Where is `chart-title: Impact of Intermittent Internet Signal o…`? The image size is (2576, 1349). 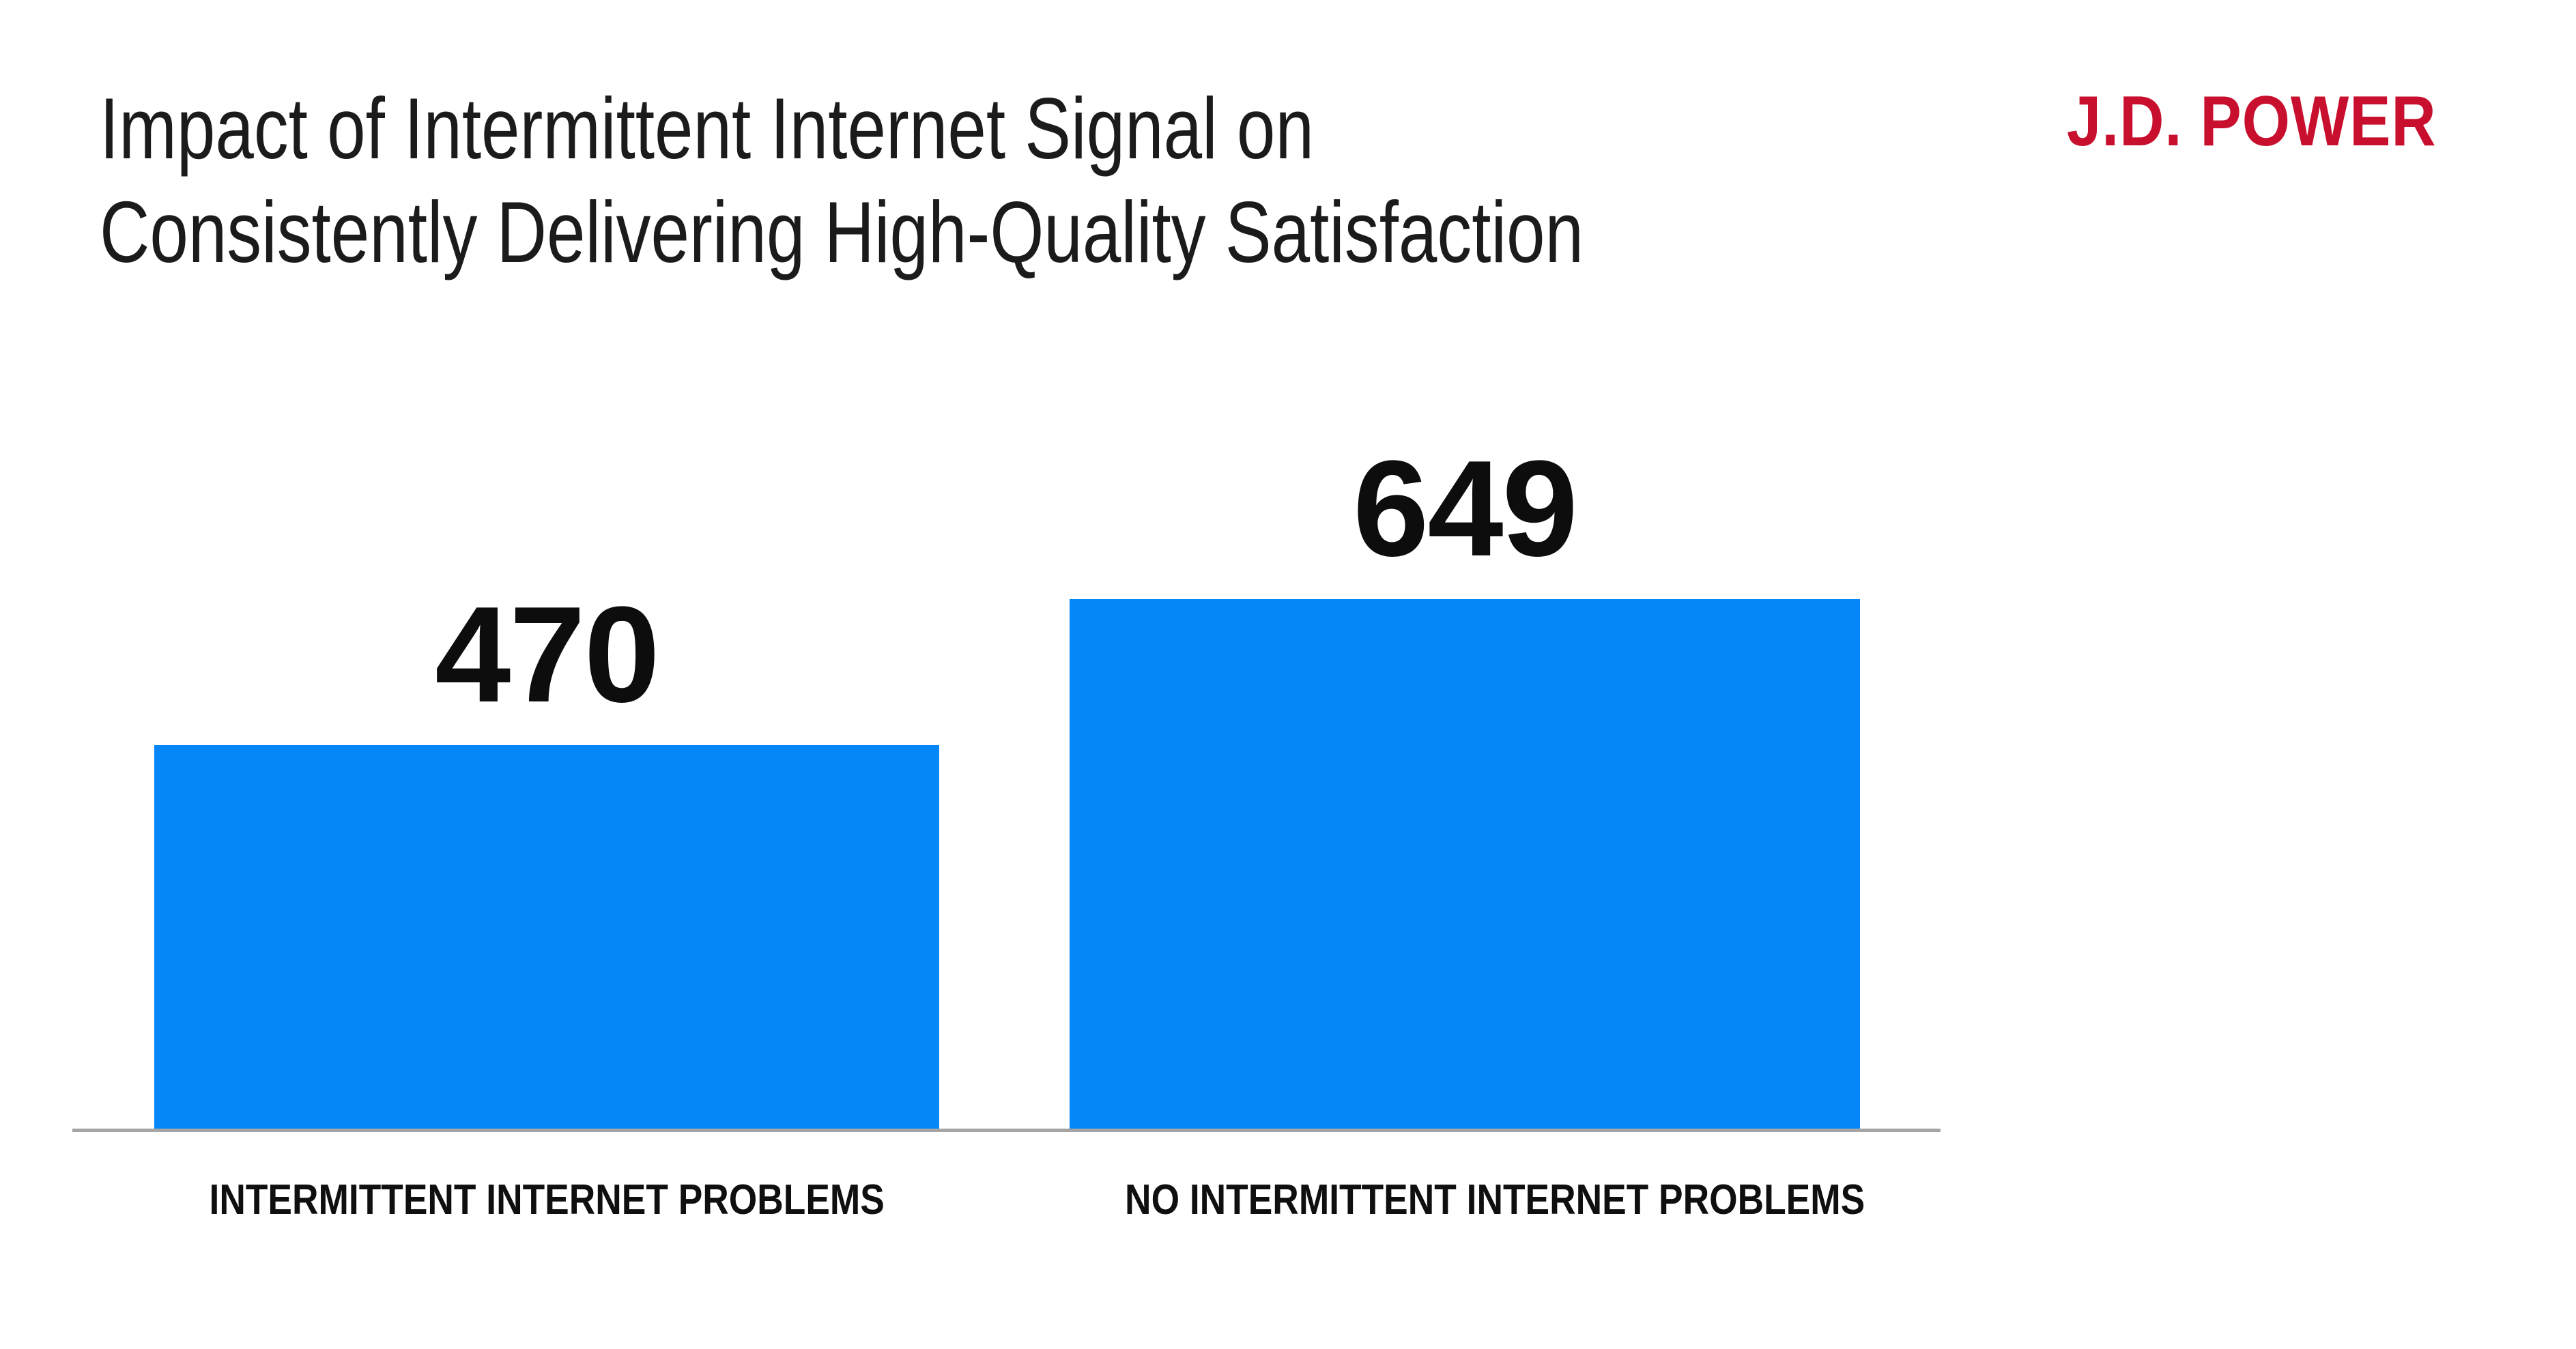
chart-title: Impact of Intermittent Internet Signal o… is located at coordinates (842, 180).